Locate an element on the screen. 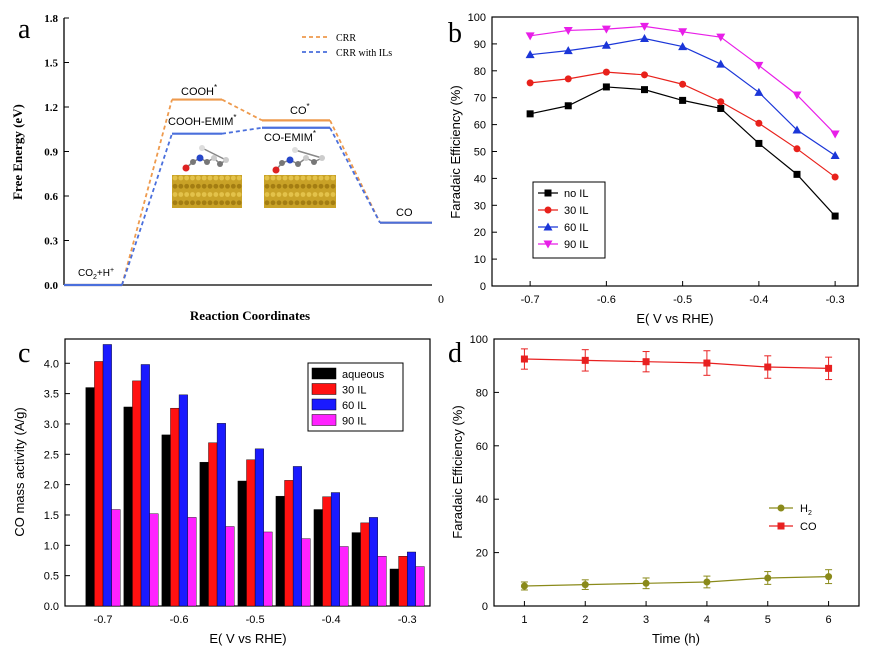  molecule-cooh-emim is located at coordinates (205, 158).